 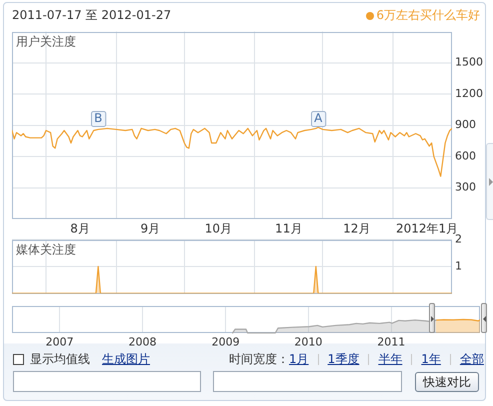 I want to click on x-tick-label: 9月, so click(x=150, y=228).